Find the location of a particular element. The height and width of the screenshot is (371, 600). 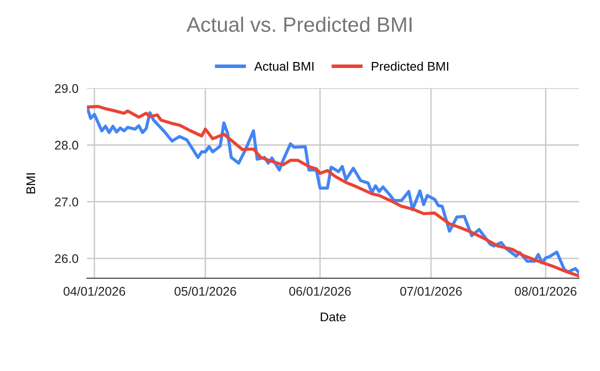

legend-label: Predicted BMI is located at coordinates (410, 66).